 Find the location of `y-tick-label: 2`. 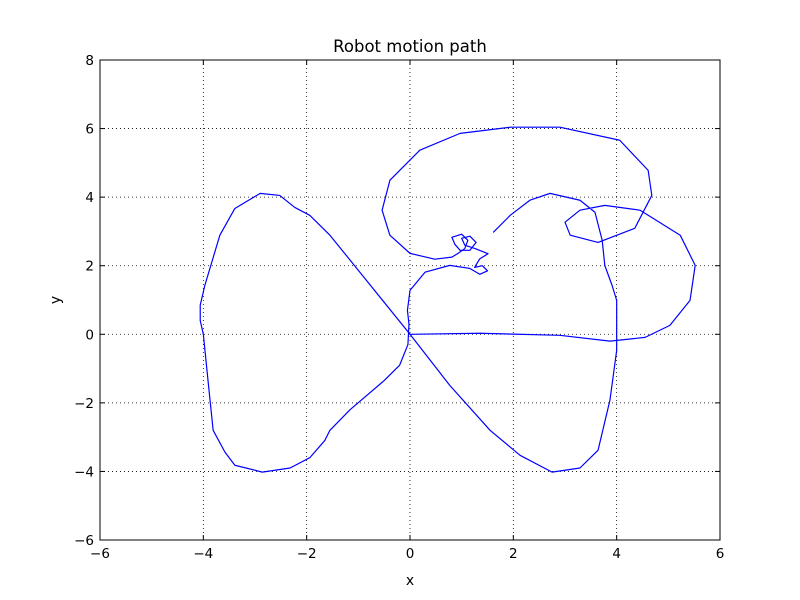

y-tick-label: 2 is located at coordinates (89, 267).